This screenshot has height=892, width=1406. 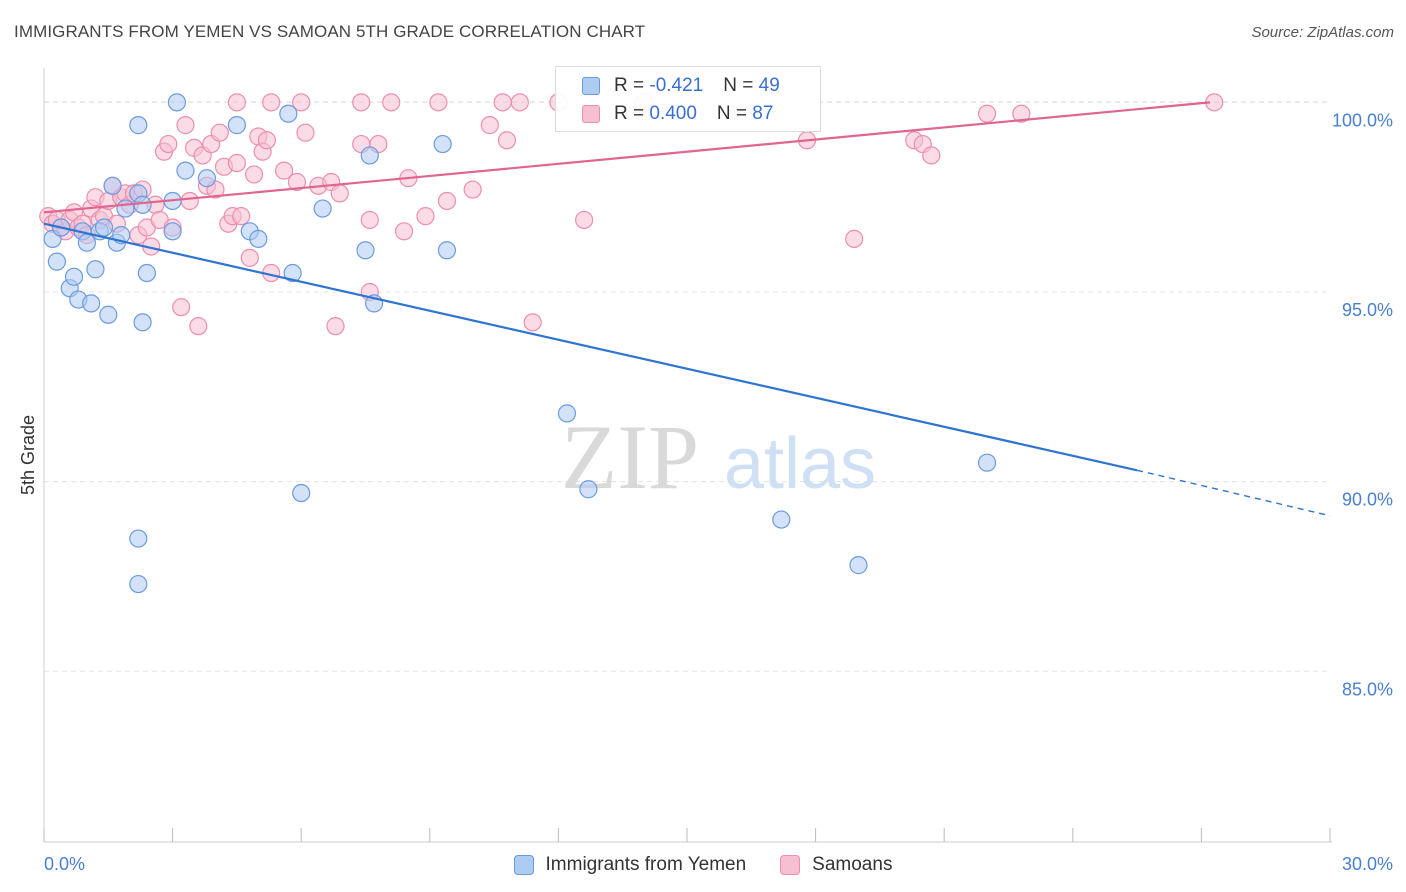 I want to click on chart-source: Source: ZipAtlas.com, so click(x=1322, y=32).